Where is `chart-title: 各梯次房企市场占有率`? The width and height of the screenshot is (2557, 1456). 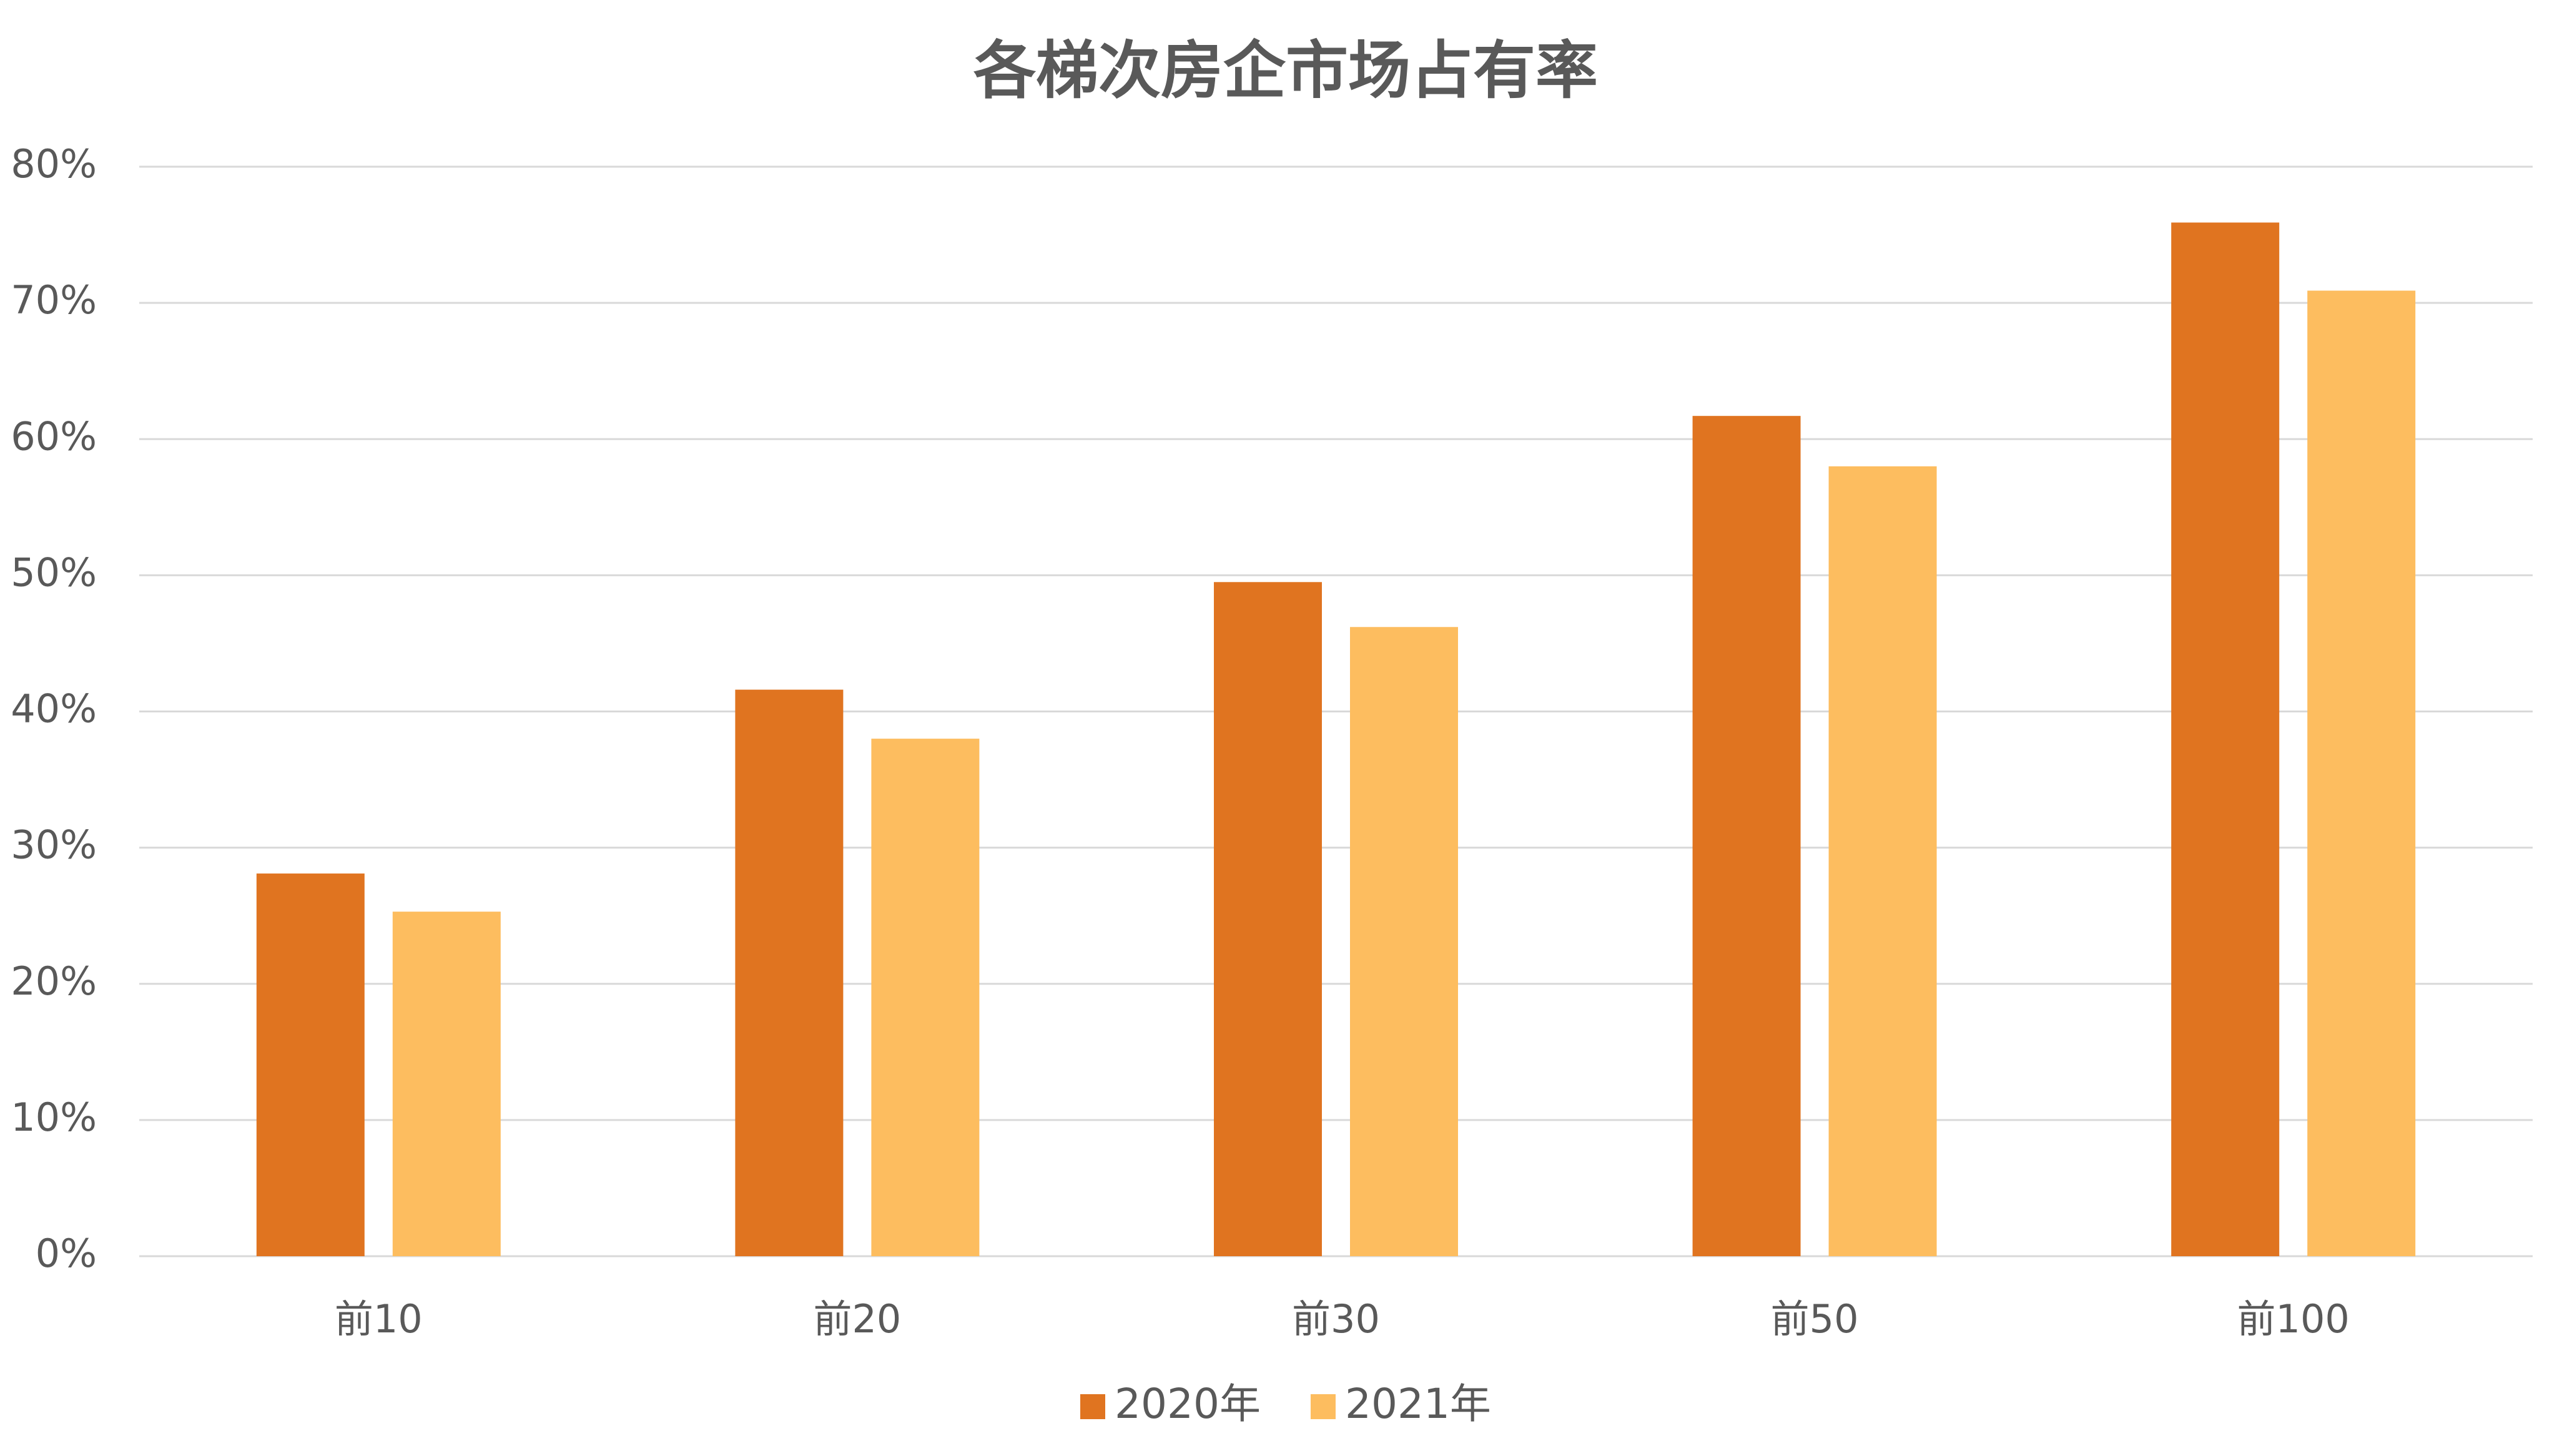 chart-title: 各梯次房企市场占有率 is located at coordinates (1285, 71).